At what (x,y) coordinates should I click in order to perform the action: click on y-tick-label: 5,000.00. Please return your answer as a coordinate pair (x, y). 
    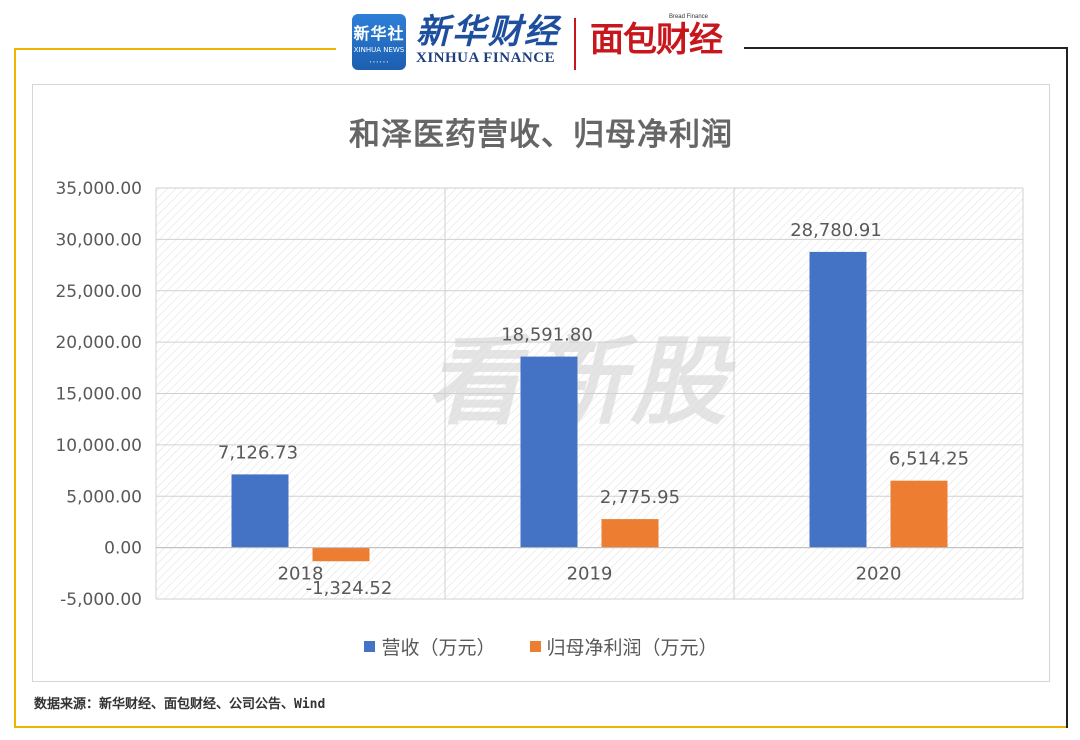
    Looking at the image, I should click on (104, 497).